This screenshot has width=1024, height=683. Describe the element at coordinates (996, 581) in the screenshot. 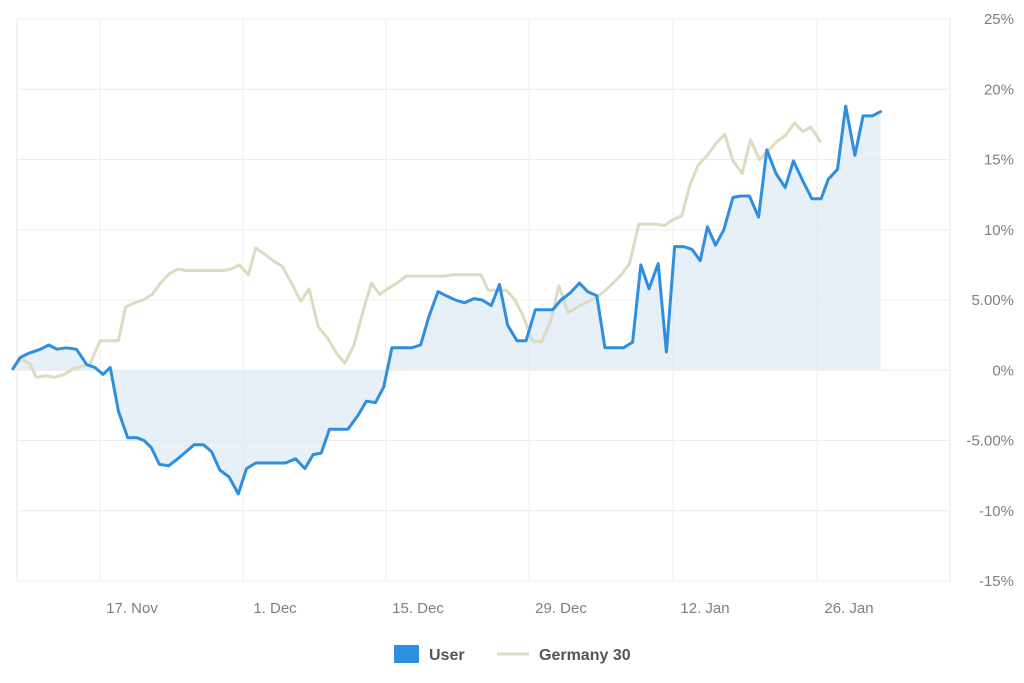

I see `y-tick-label: -15%` at that location.